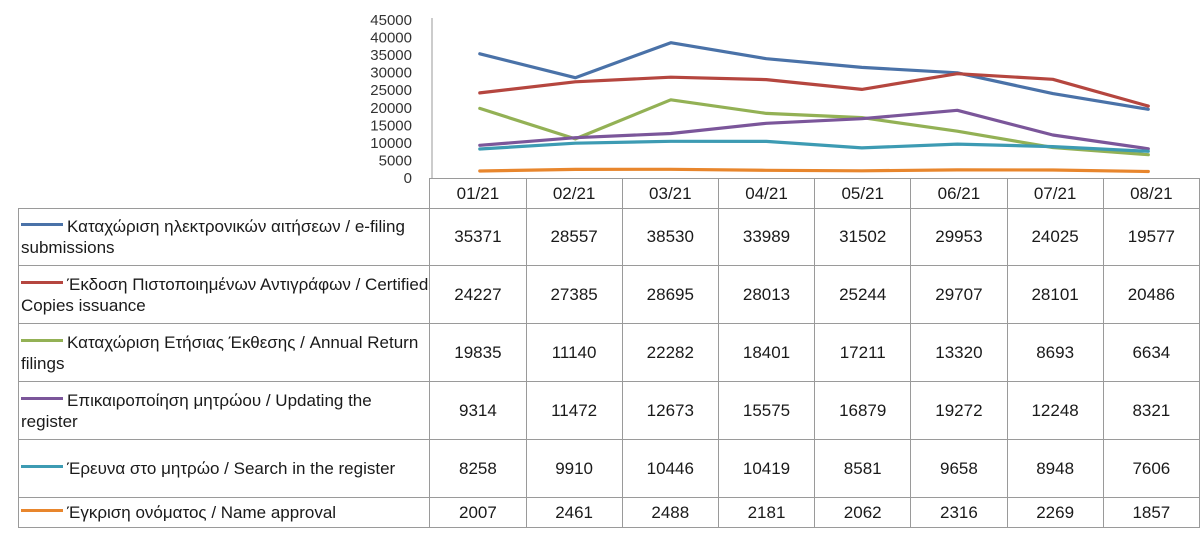 The height and width of the screenshot is (536, 1200). What do you see at coordinates (395, 160) in the screenshot?
I see `y-tick-label: 5000` at bounding box center [395, 160].